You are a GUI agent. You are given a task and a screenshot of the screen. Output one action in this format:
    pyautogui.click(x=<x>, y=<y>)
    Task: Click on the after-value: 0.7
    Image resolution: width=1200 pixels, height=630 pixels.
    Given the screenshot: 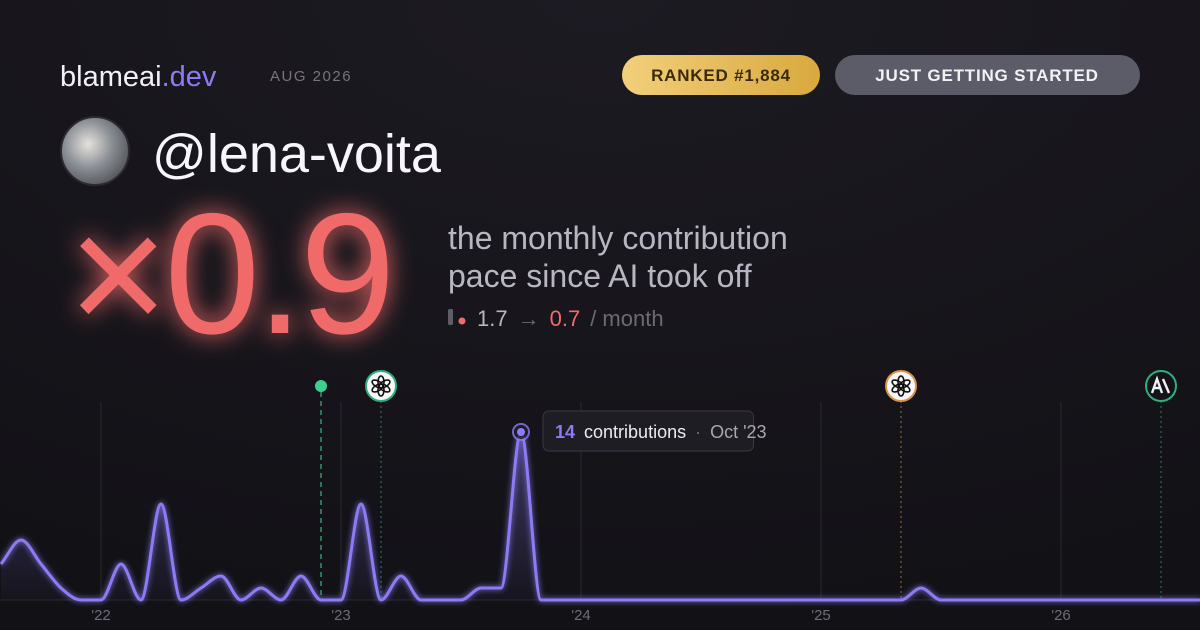 What is the action you would take?
    pyautogui.click(x=565, y=318)
    